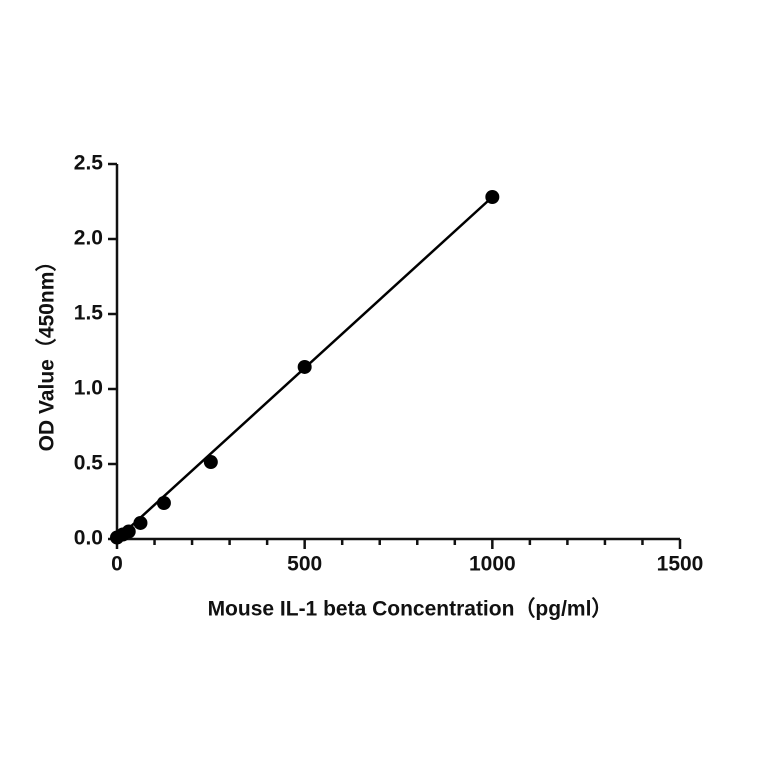  What do you see at coordinates (89, 463) in the screenshot?
I see `y-tick-label: 0.5` at bounding box center [89, 463].